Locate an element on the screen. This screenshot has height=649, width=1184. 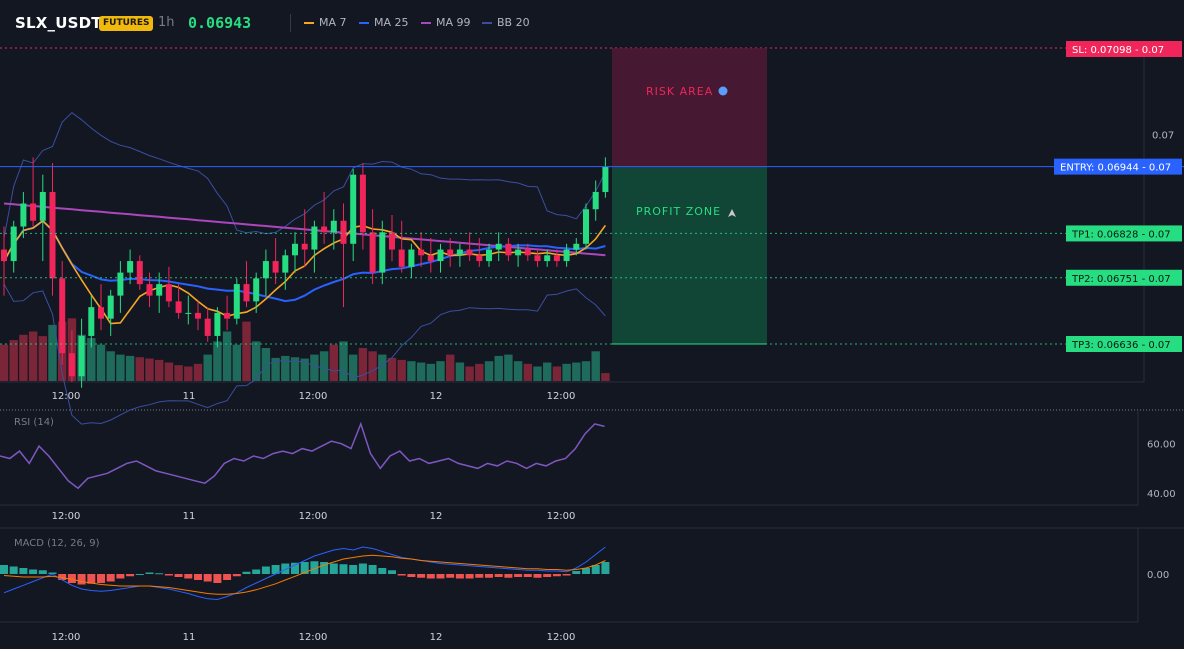
legend-ma7-label: MA 7 is located at coordinates (333, 22).